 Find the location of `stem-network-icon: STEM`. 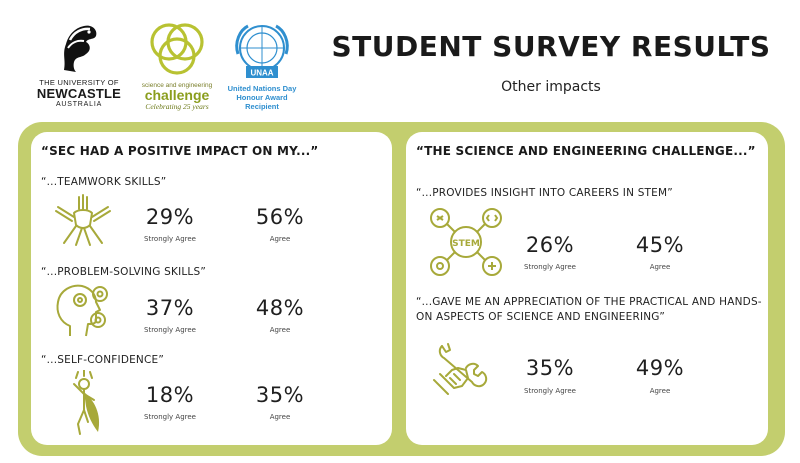

stem-network-icon: STEM is located at coordinates (466, 242).